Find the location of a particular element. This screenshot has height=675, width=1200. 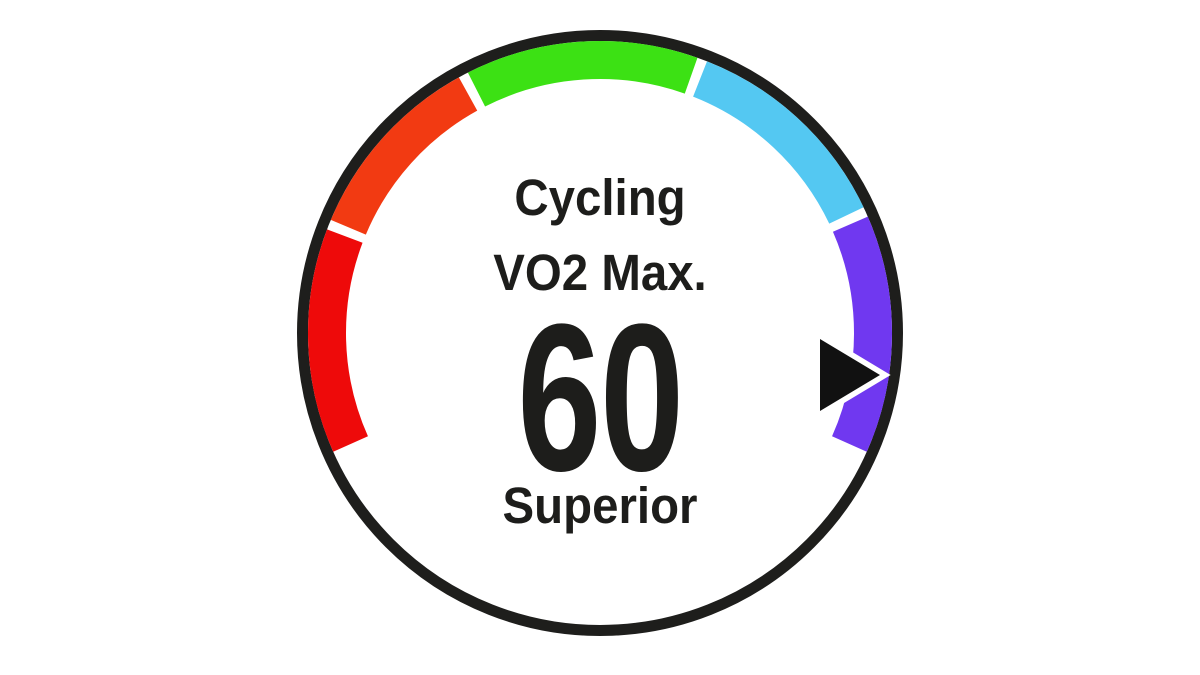

vo2max-value: 60 is located at coordinates (599, 396).